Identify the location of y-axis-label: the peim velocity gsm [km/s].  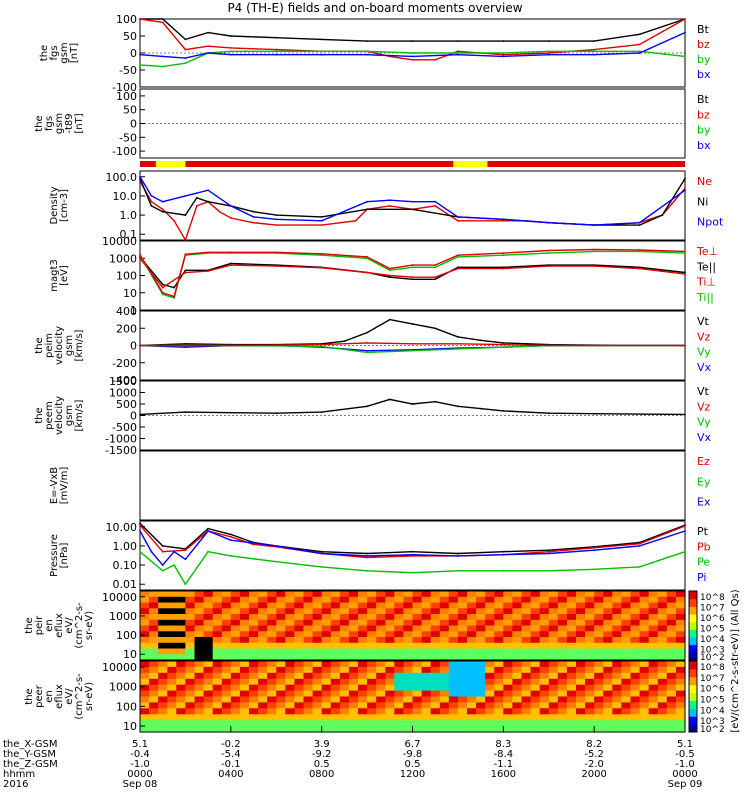
(59, 345).